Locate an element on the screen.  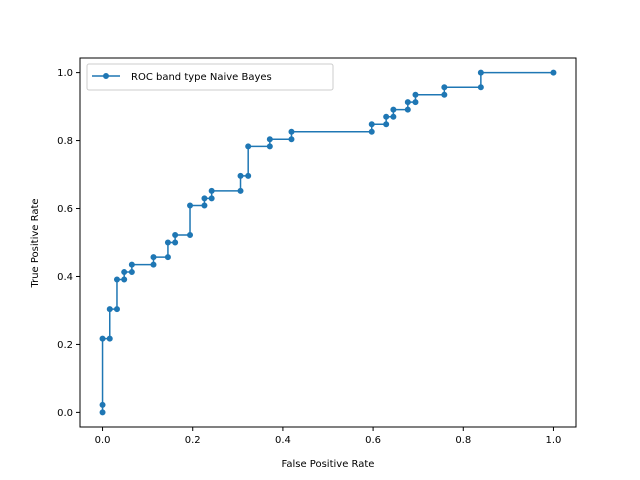
legend: ROC band type Naive Bayes is located at coordinates (210, 77).